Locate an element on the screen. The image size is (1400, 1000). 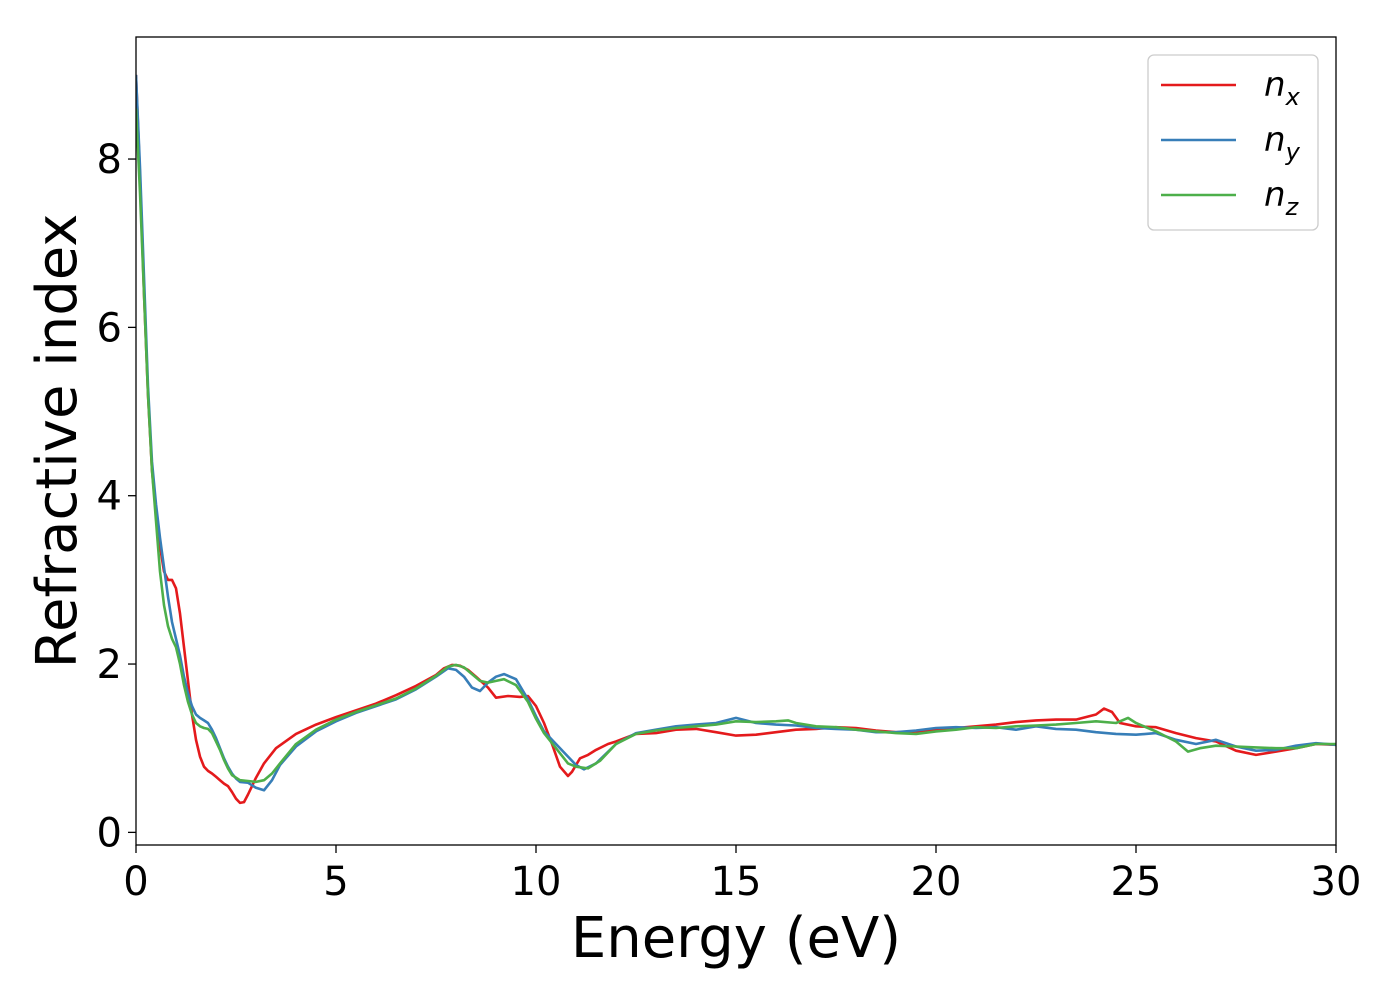
x-tick-label: 0 is located at coordinates (135, 882).